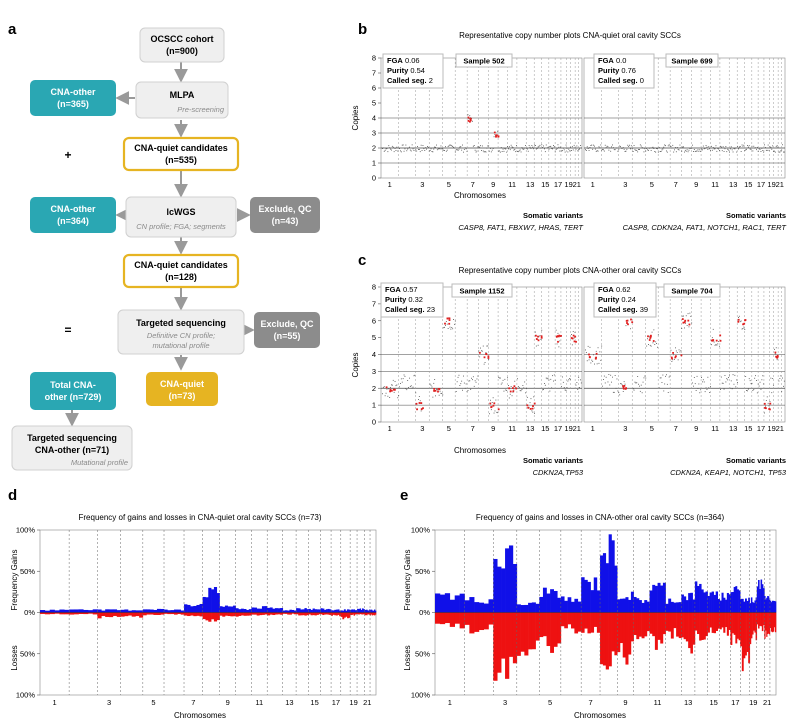 The image size is (798, 722). What do you see at coordinates (407, 80) in the screenshot?
I see `b1-called-label: Called seg.` at bounding box center [407, 80].